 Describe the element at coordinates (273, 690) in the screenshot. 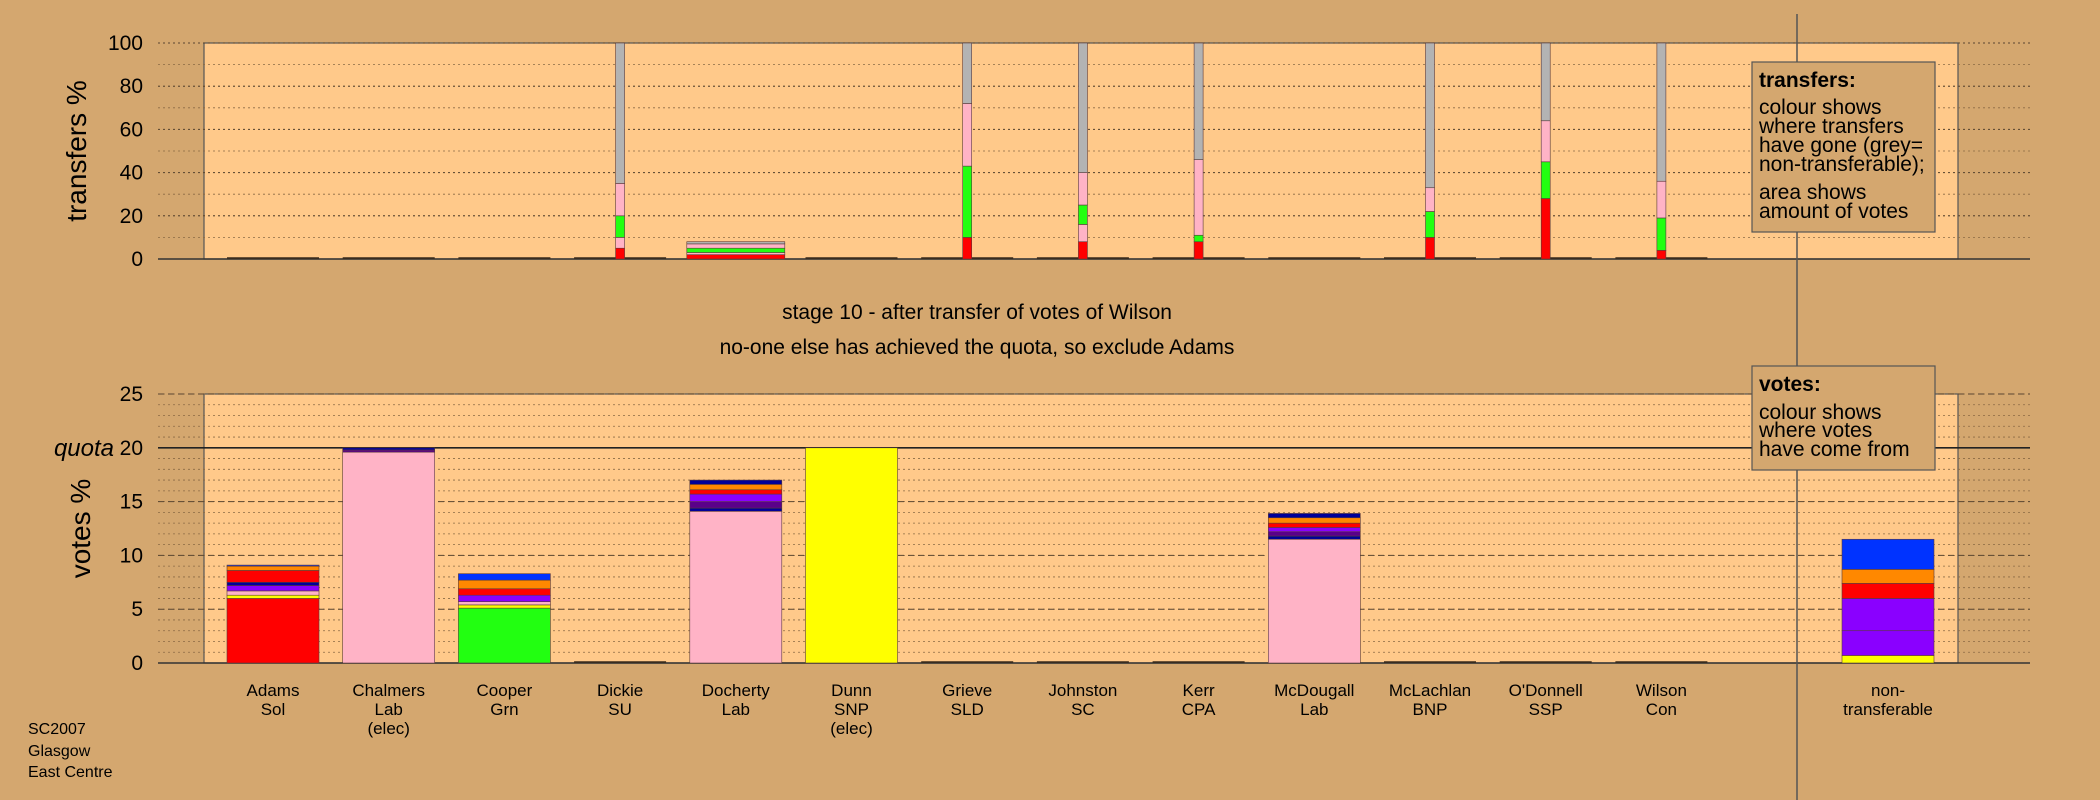

I see `candidate-label-line: Adams` at that location.